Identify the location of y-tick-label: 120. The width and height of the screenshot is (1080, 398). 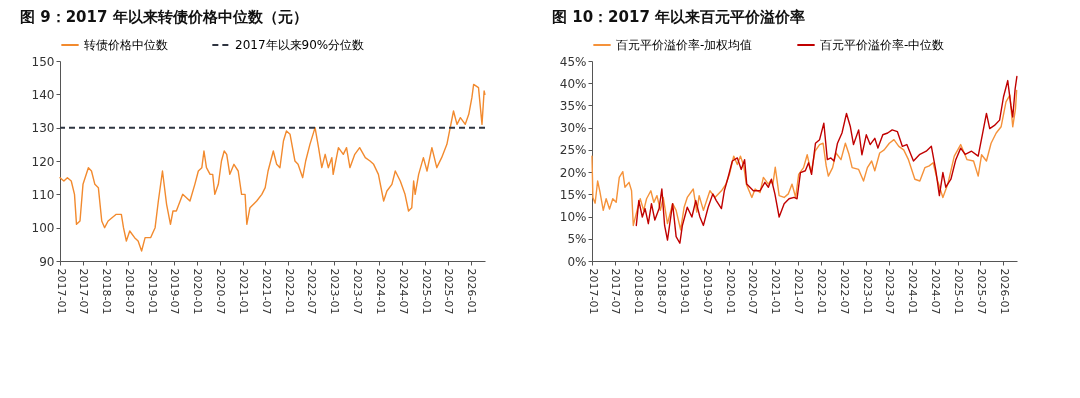
(43, 161).